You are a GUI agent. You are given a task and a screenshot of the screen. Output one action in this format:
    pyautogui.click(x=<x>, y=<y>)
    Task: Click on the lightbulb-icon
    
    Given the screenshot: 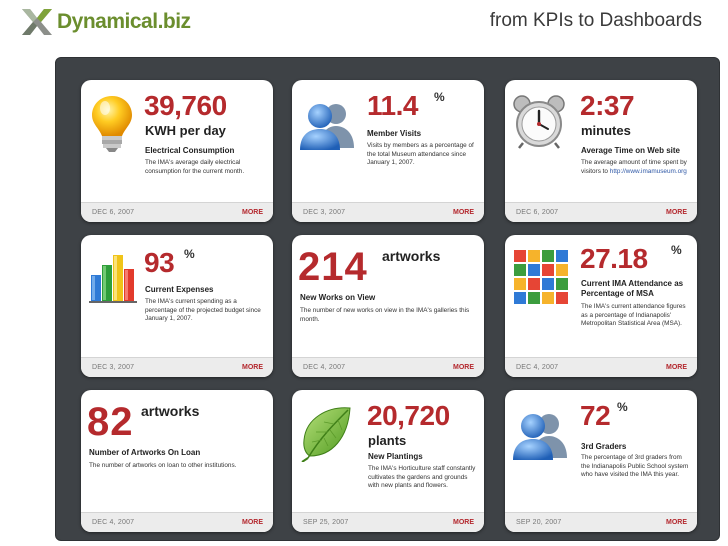 What is the action you would take?
    pyautogui.click(x=112, y=124)
    